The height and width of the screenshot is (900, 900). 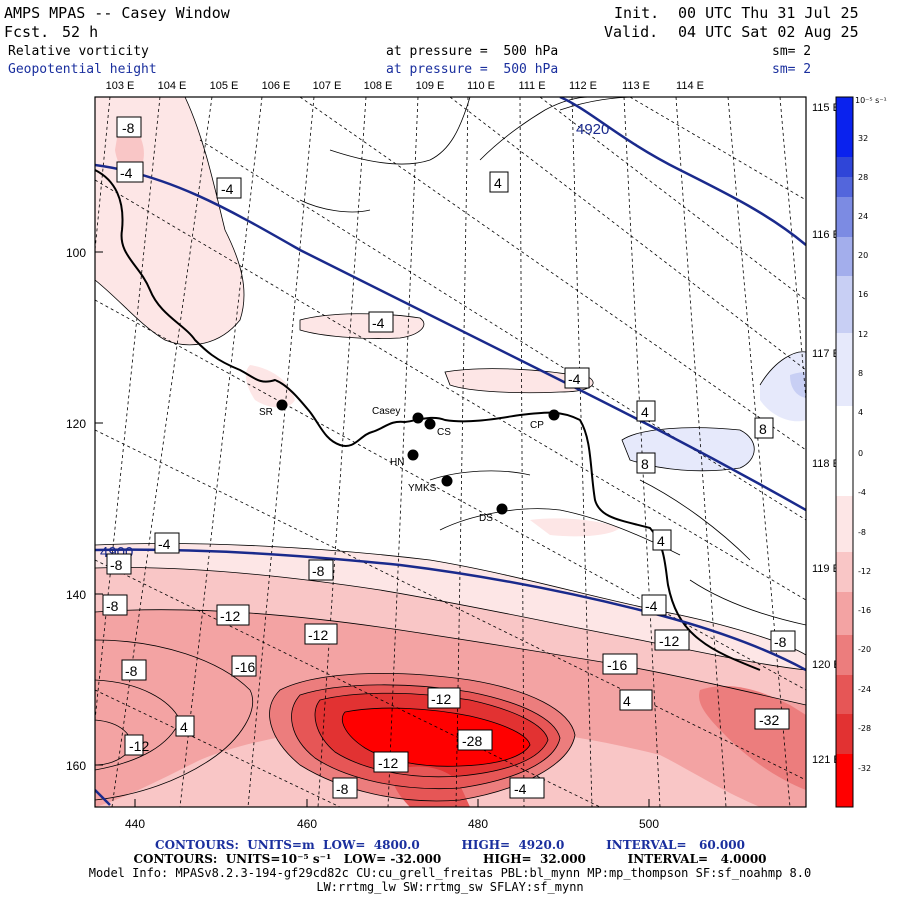 I want to click on colorbar-level: 12, so click(x=863, y=334).